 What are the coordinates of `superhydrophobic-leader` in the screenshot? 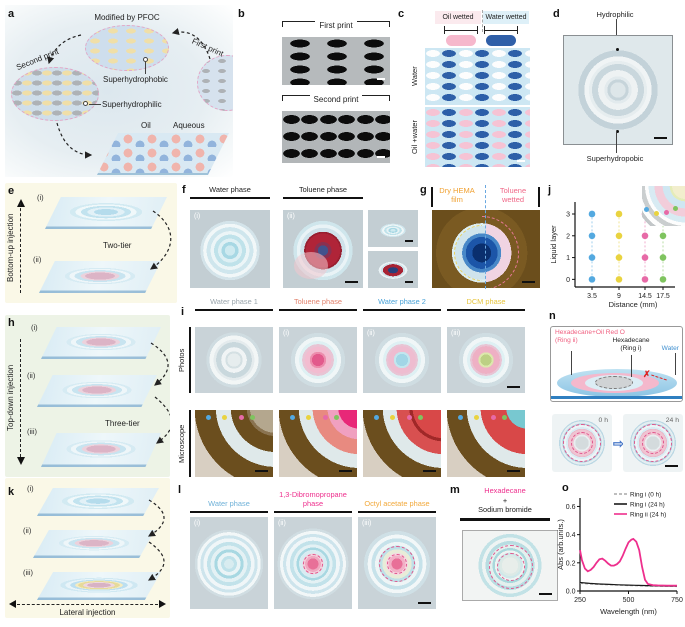 It's located at (616, 142).